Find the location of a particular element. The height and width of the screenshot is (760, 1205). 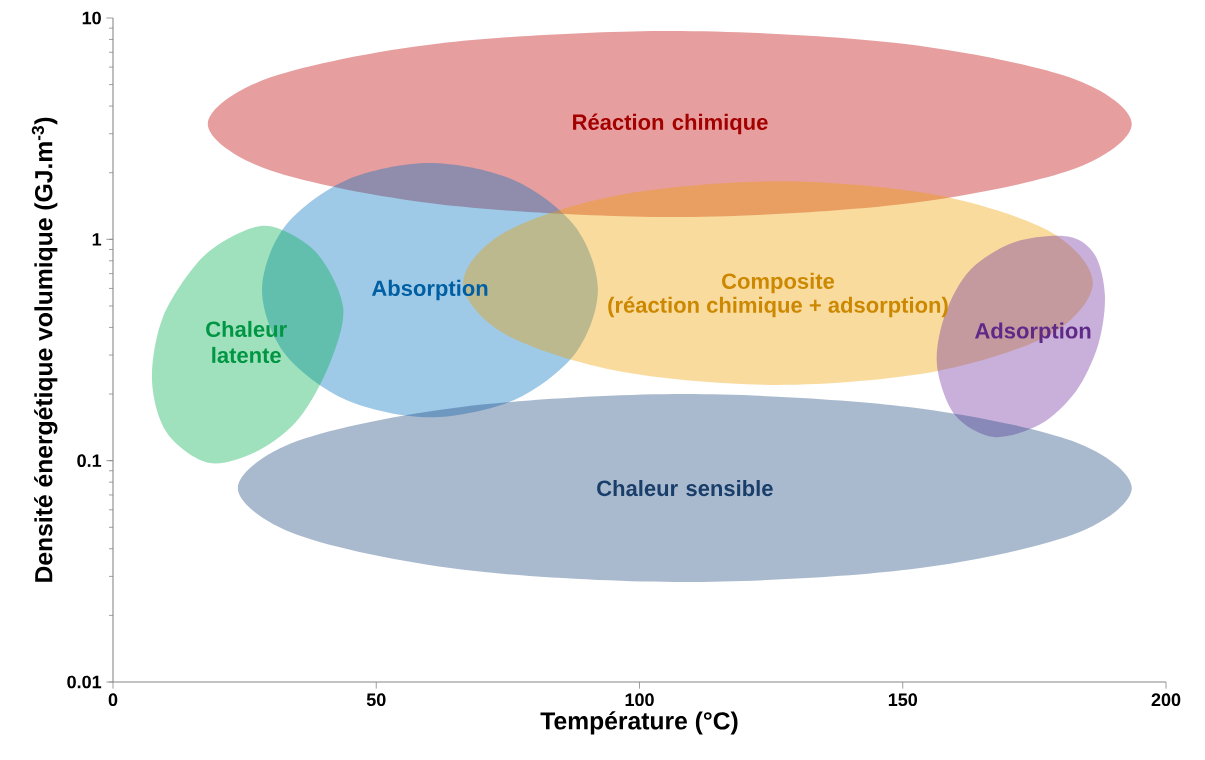

x-tick-label: 200 is located at coordinates (1166, 700).